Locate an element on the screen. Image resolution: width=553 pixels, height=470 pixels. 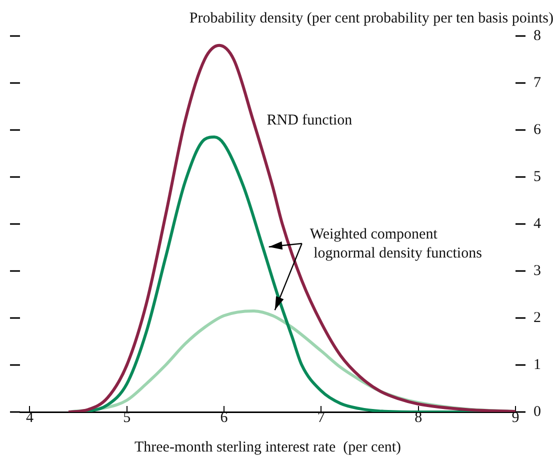
x-tick-label: 6 is located at coordinates (224, 418).